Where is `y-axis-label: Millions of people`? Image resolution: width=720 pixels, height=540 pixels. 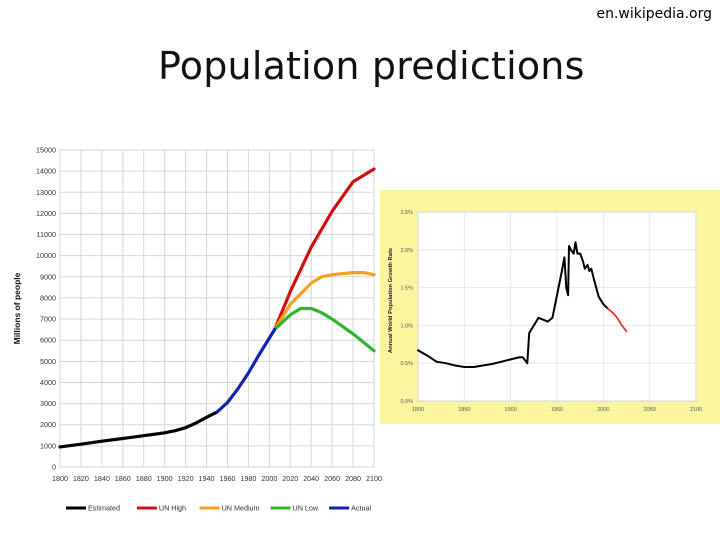
y-axis-label: Millions of people is located at coordinates (17, 308).